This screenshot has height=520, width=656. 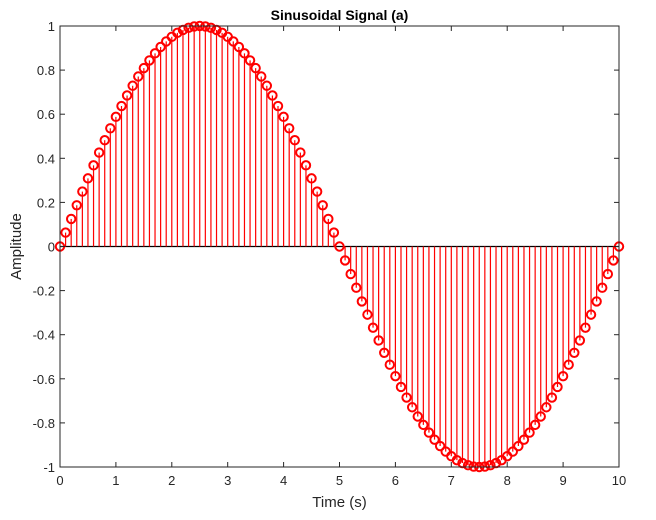 What do you see at coordinates (115, 480) in the screenshot?
I see `x-tick-label: 1` at bounding box center [115, 480].